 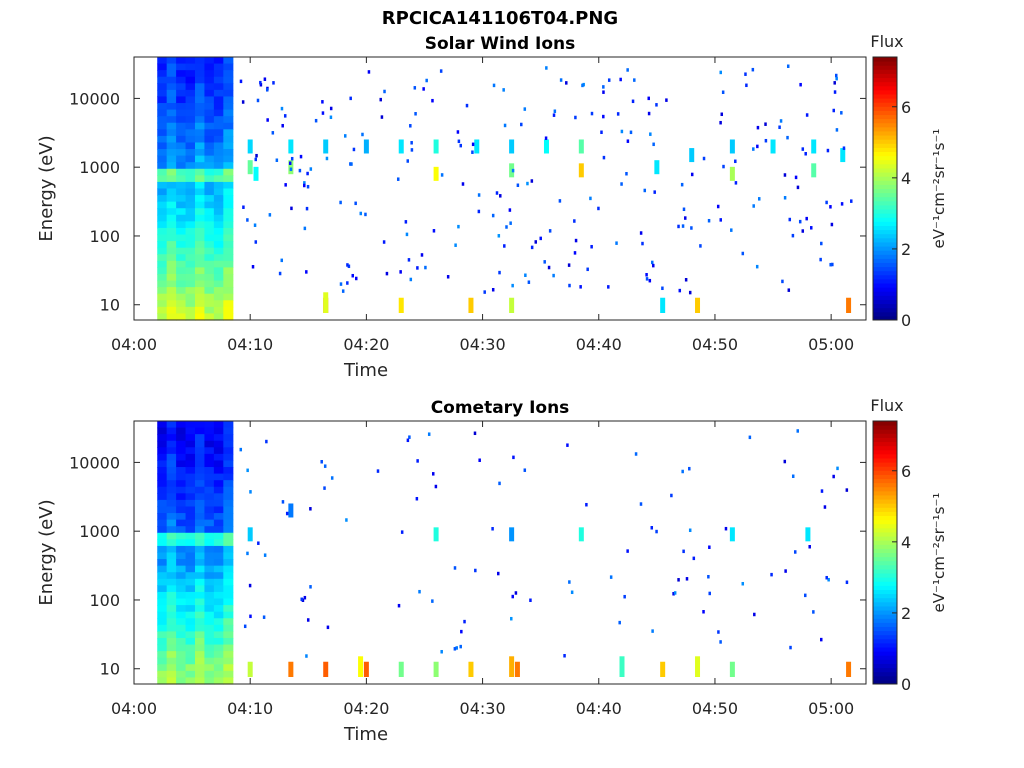 What do you see at coordinates (134, 344) in the screenshot?
I see `x-tick-label: 04:00` at bounding box center [134, 344].